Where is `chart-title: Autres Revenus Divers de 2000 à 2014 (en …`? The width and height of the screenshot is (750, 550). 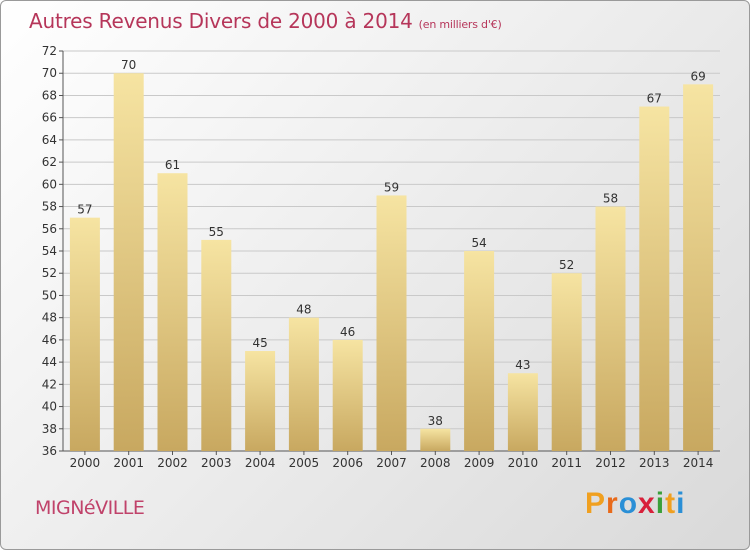
chart-title: Autres Revenus Divers de 2000 à 2014 (en … is located at coordinates (265, 21).